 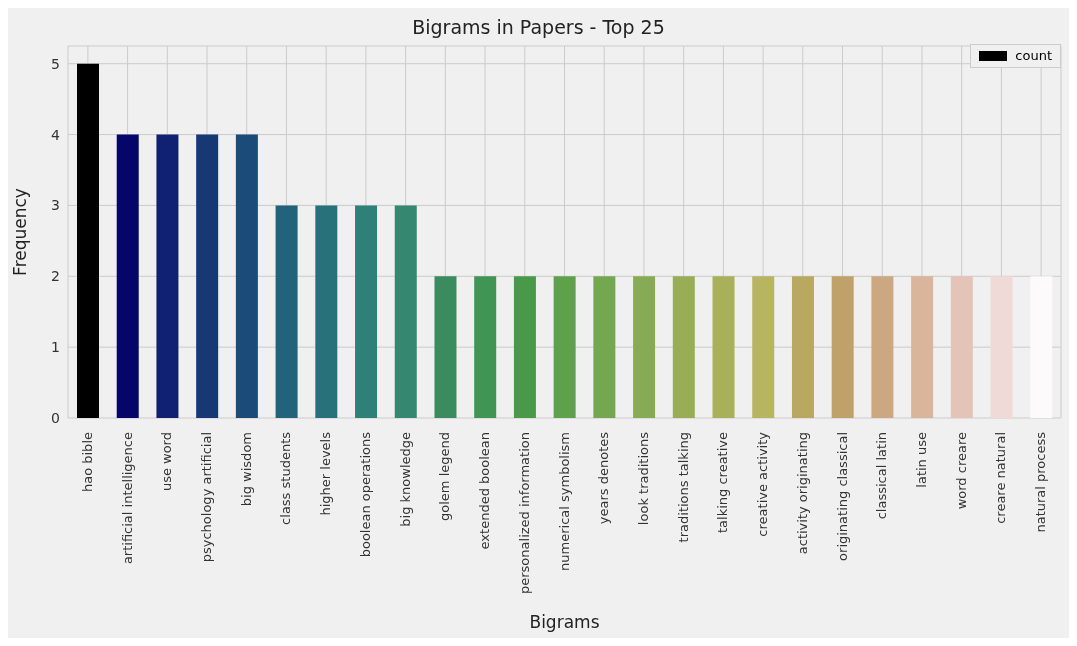 What do you see at coordinates (683, 487) in the screenshot?
I see `x-tick-label: traditions talking` at bounding box center [683, 487].